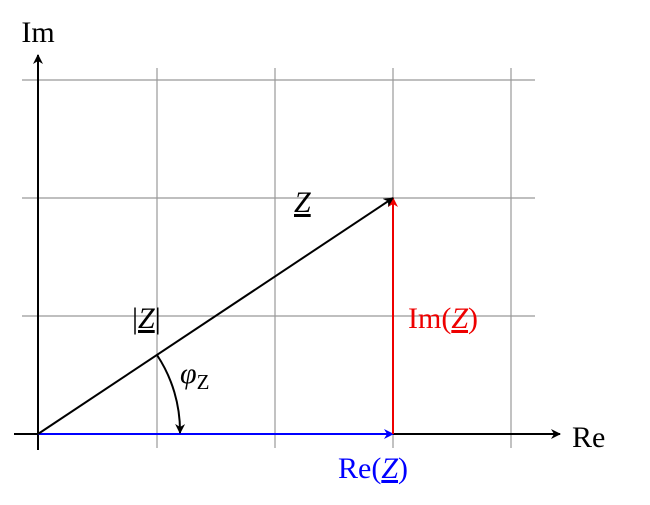 This screenshot has width=650, height=505. What do you see at coordinates (158, 318) in the screenshot?
I see `magnitude-suffix: |` at bounding box center [158, 318].